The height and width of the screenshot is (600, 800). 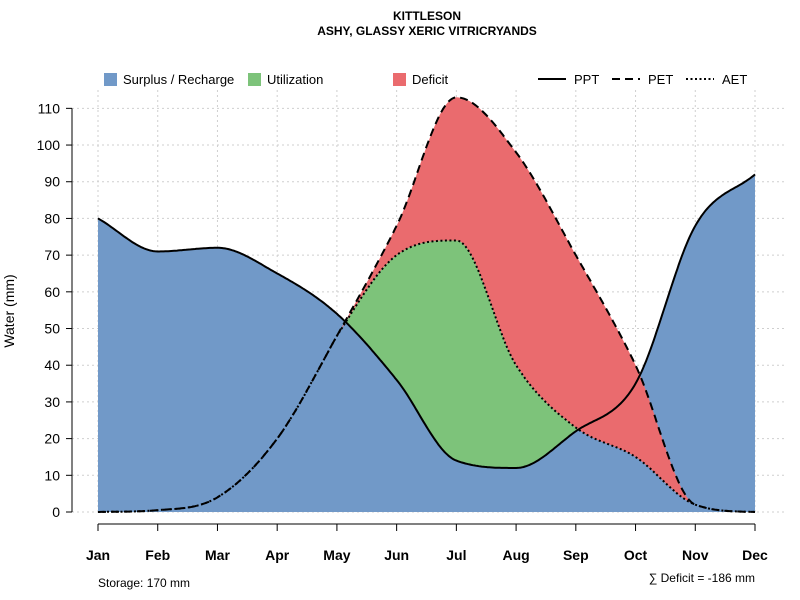 I want to click on legend-label-deficit: Deficit, so click(x=430, y=79).